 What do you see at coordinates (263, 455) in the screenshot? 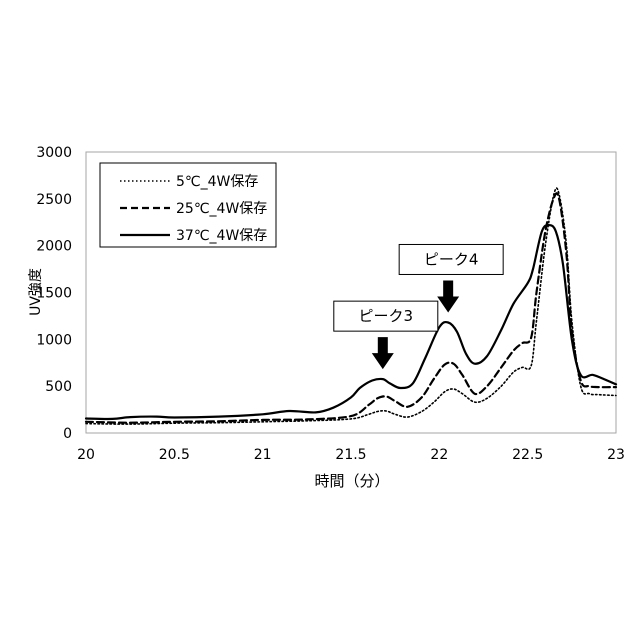
I see `x-tick-label: 21` at bounding box center [263, 455].